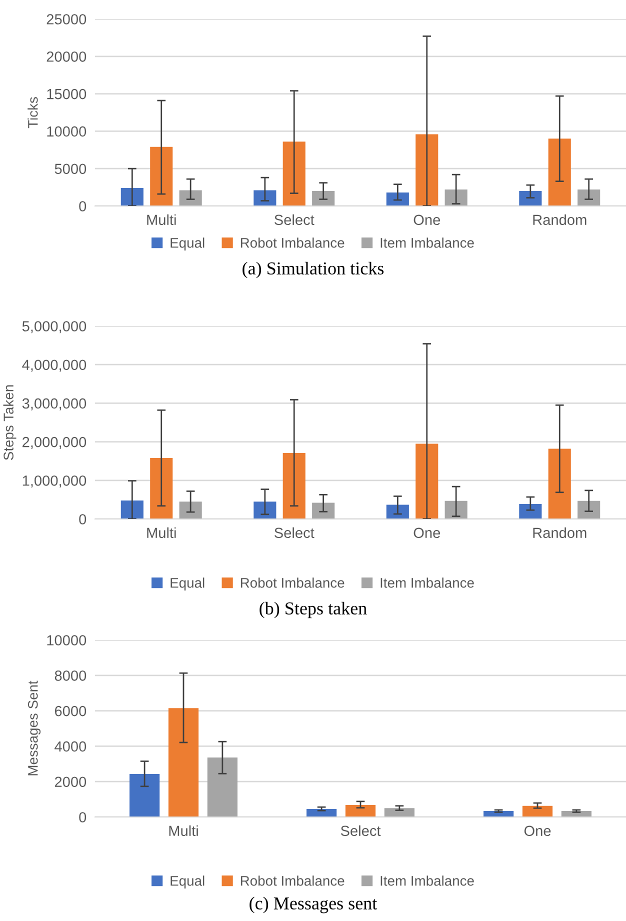 The image size is (626, 921). I want to click on y-axis-title: Ticks, so click(33, 112).